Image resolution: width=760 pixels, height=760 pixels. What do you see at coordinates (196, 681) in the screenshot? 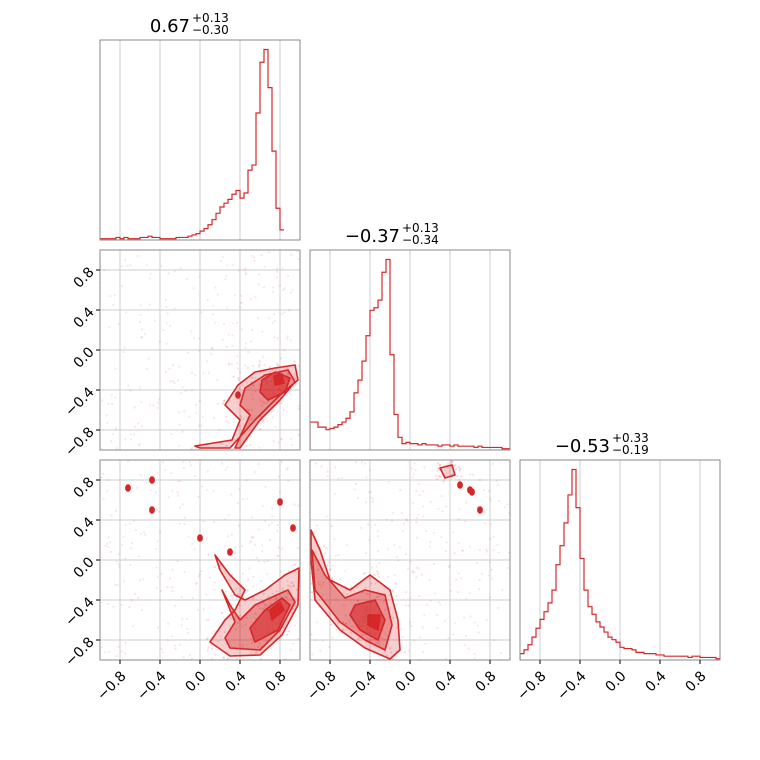
I see `x-tick-label: 0.0` at bounding box center [196, 681].